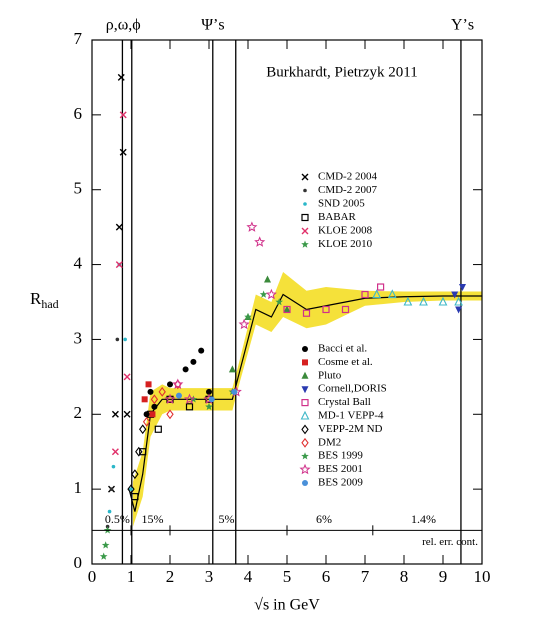  Describe the element at coordinates (78, 412) in the screenshot. I see `y-tick-label: 2` at that location.